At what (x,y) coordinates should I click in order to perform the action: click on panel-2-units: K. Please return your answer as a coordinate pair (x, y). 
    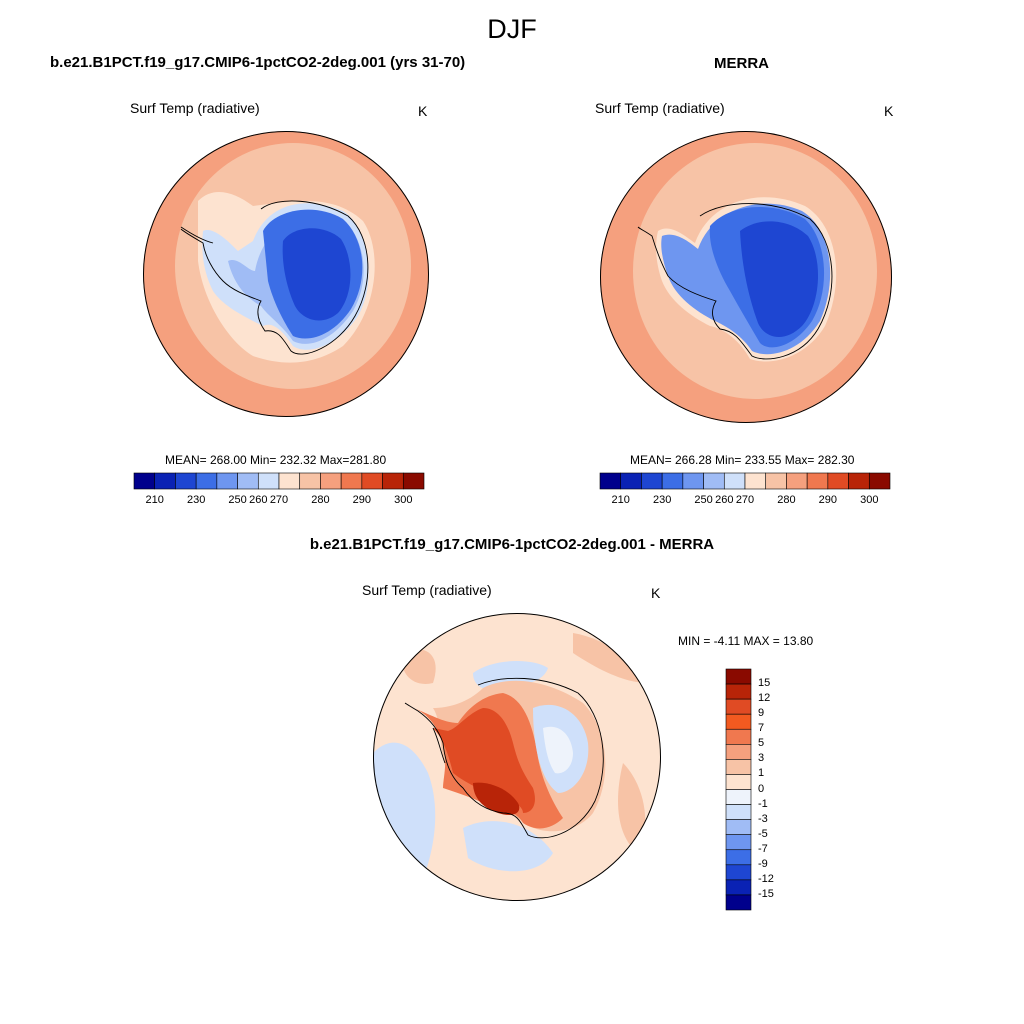
    Looking at the image, I should click on (889, 111).